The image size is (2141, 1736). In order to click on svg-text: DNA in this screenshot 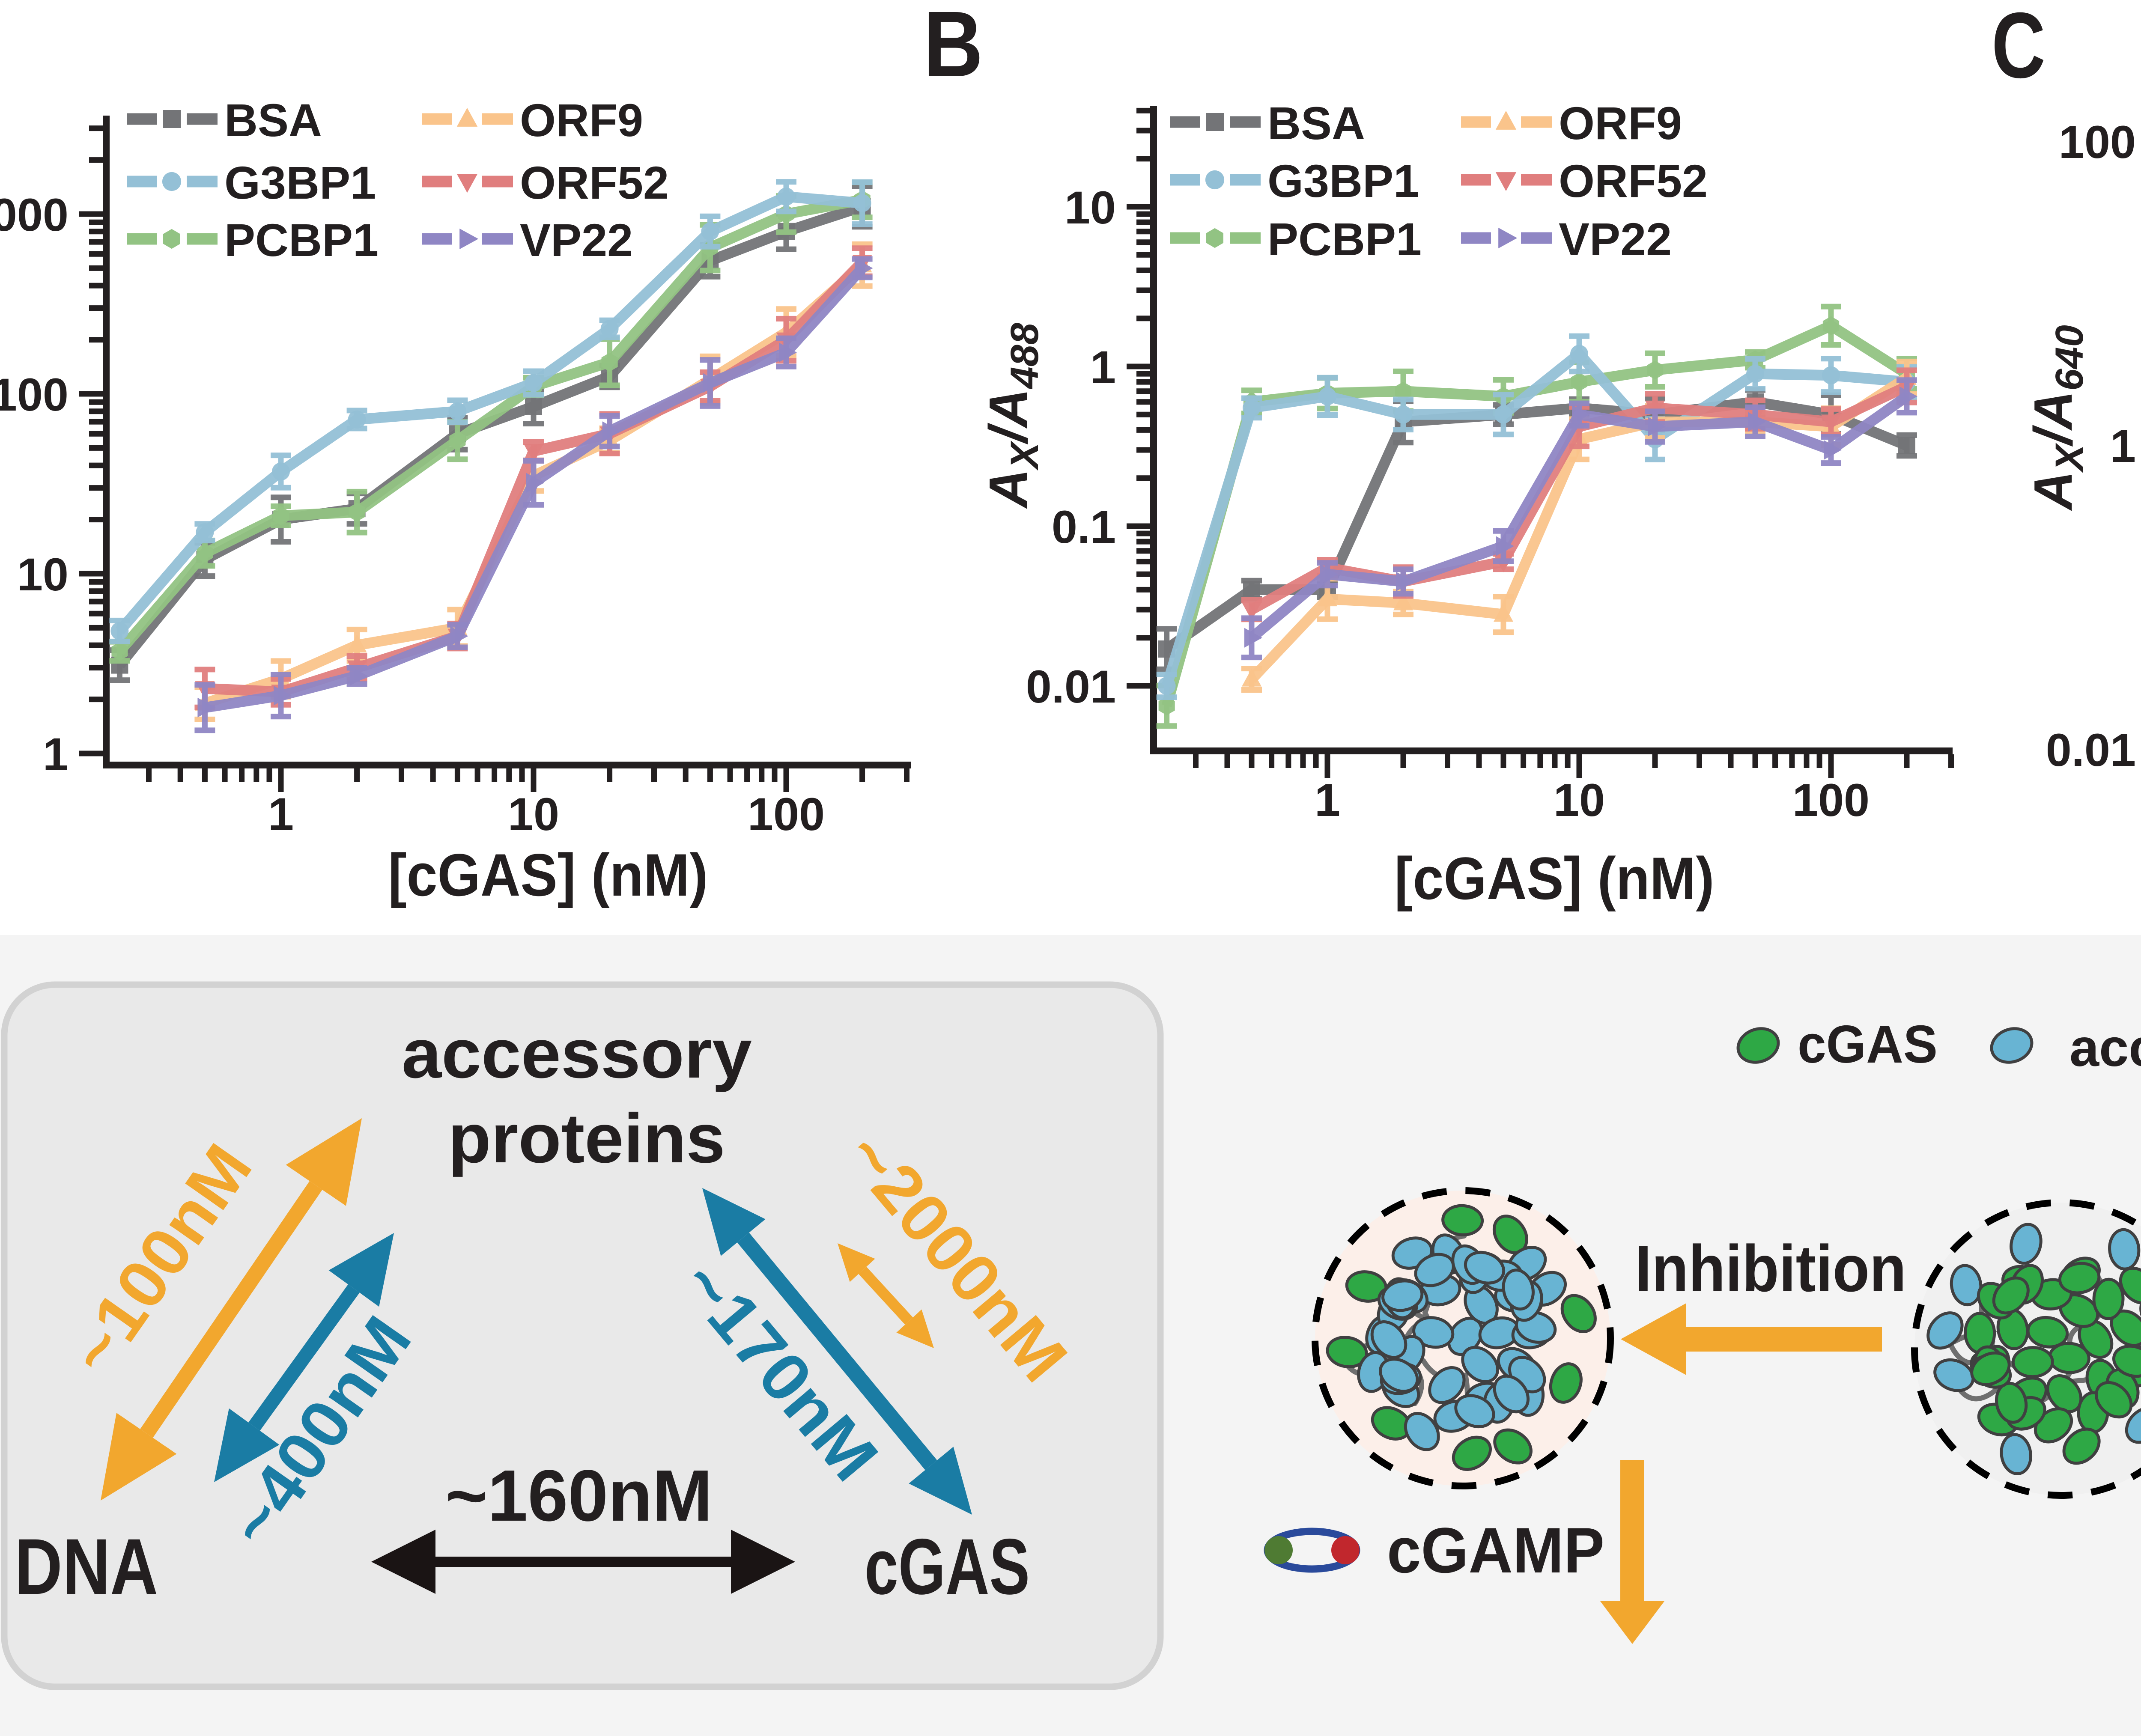, I will do `click(86, 1567)`.